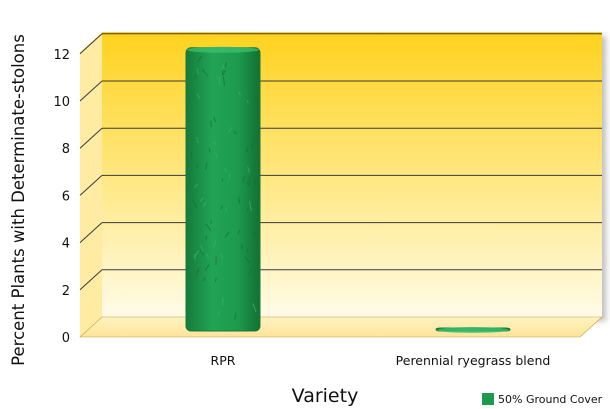  What do you see at coordinates (341, 327) in the screenshot?
I see `floor` at bounding box center [341, 327].